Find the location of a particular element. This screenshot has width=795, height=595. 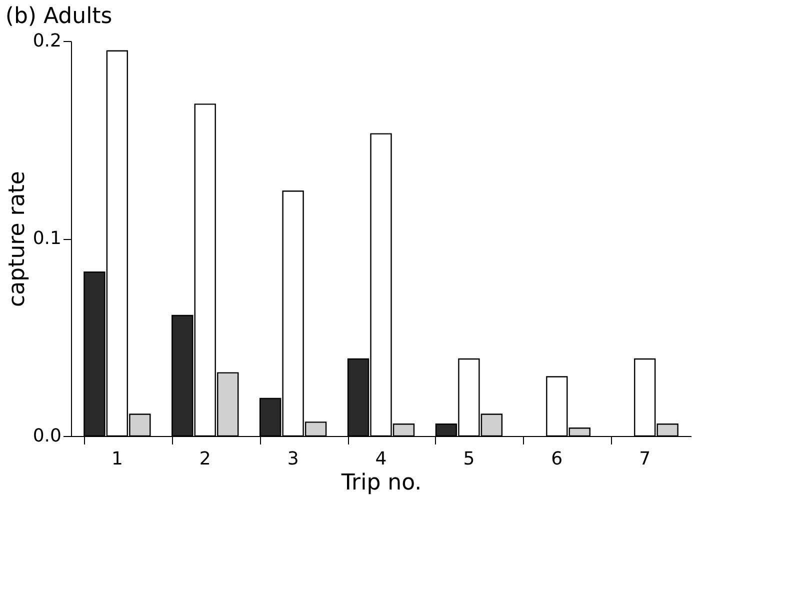

x-tick-label: 4 is located at coordinates (381, 459).